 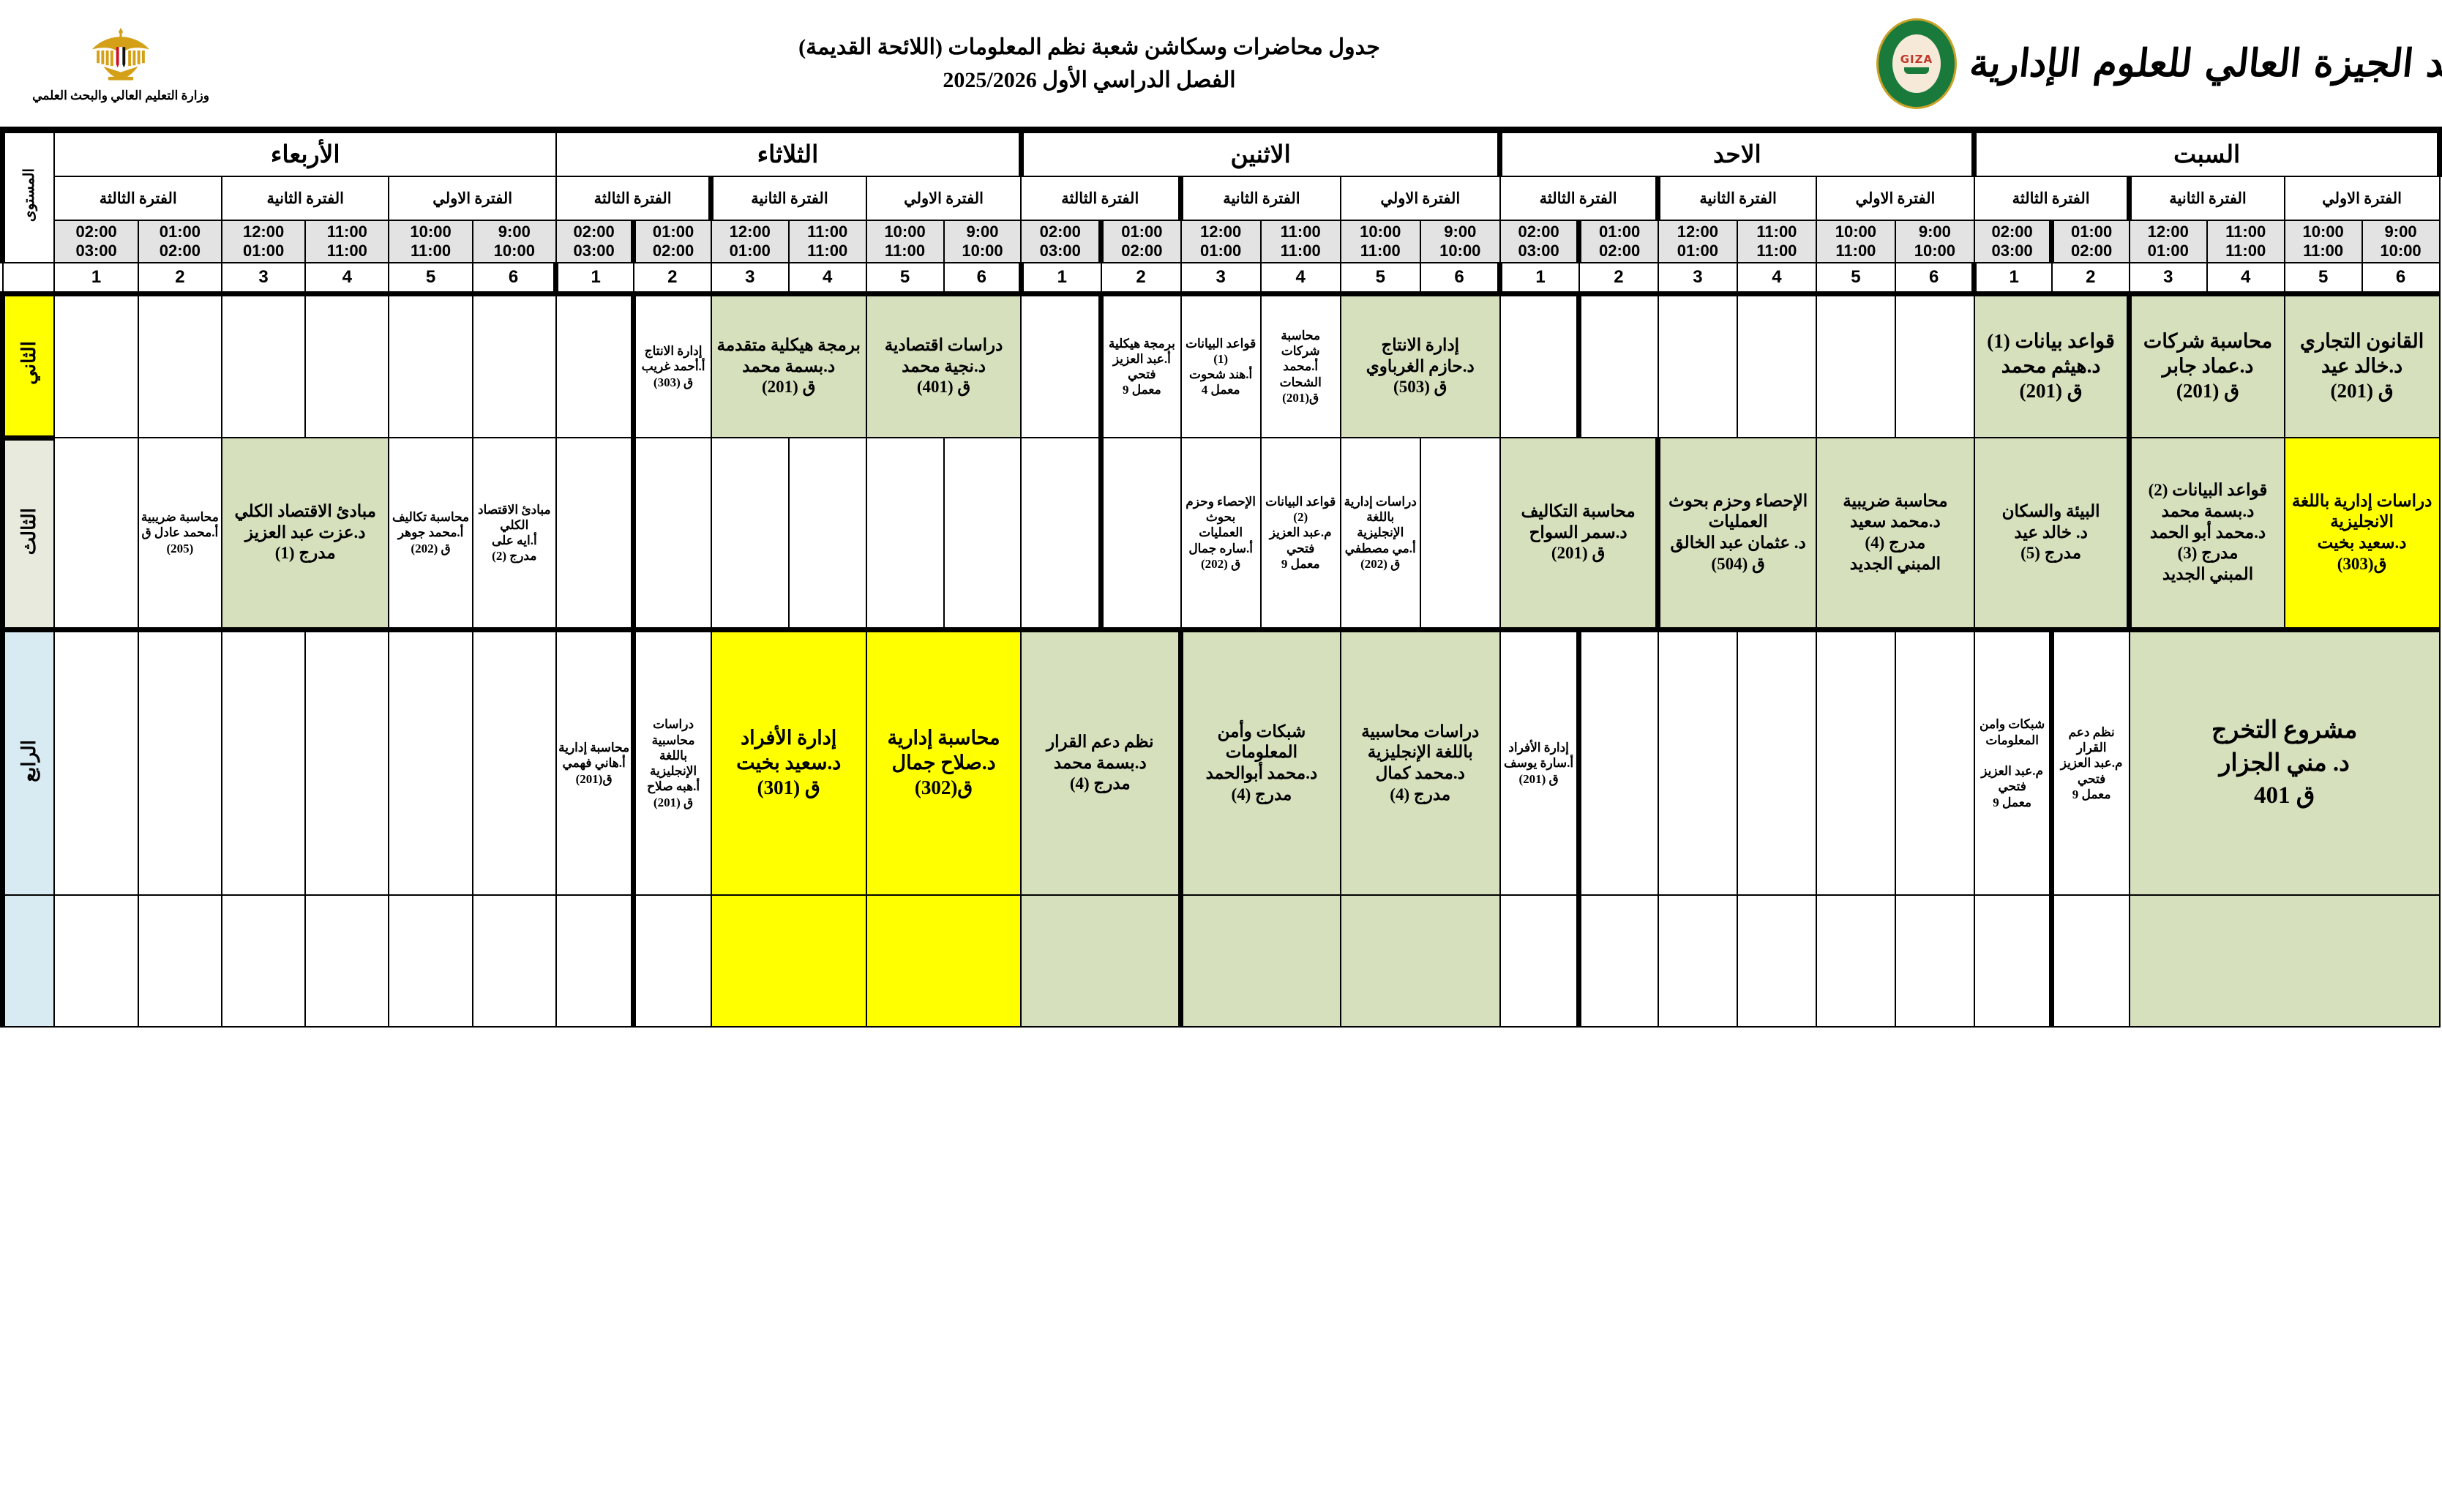 I want to click on cell-sun-l2-s1, so click(x=1934, y=365).